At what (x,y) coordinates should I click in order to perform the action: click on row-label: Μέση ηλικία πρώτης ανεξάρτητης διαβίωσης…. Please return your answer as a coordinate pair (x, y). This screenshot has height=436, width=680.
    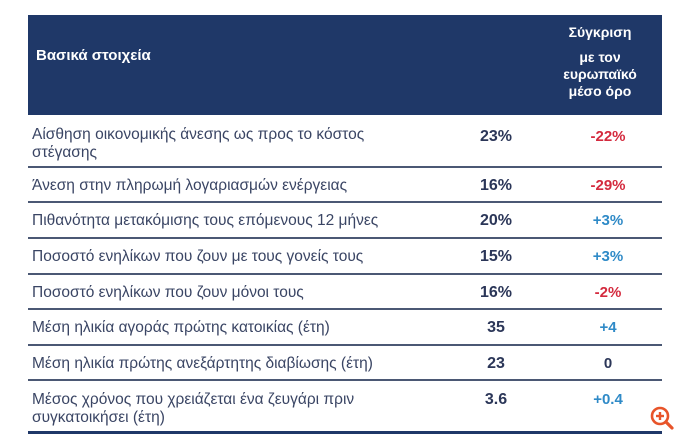
    Looking at the image, I should click on (202, 363).